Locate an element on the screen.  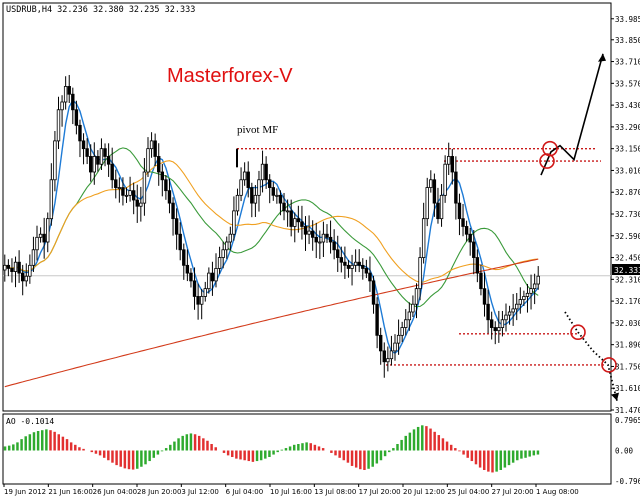
price-tick-label: 32.310 is located at coordinates (627, 279).